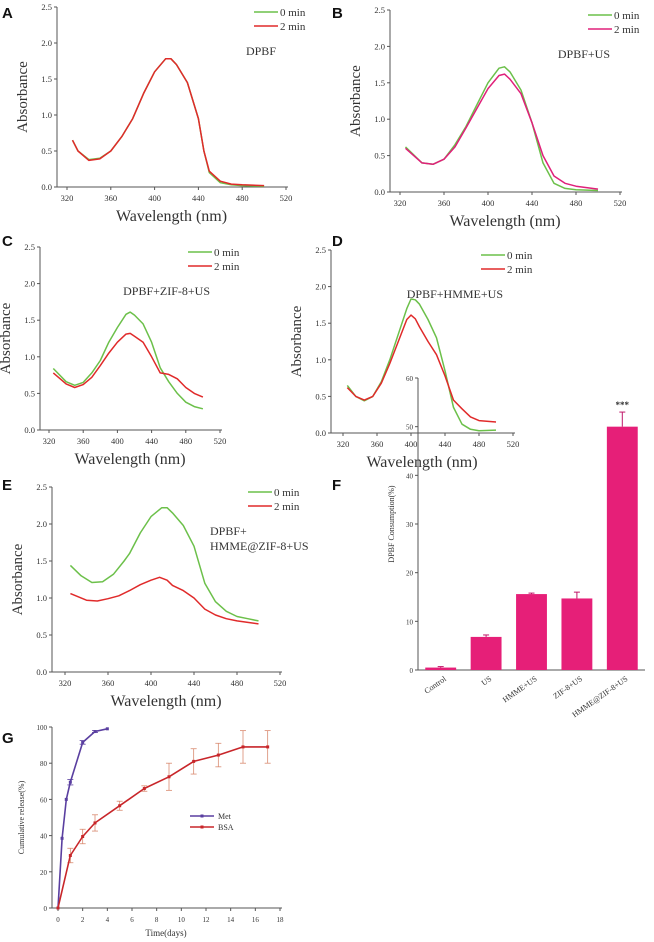 The image size is (654, 942). What do you see at coordinates (110, 198) in the screenshot?
I see `x-tick-label: 360` at bounding box center [110, 198].